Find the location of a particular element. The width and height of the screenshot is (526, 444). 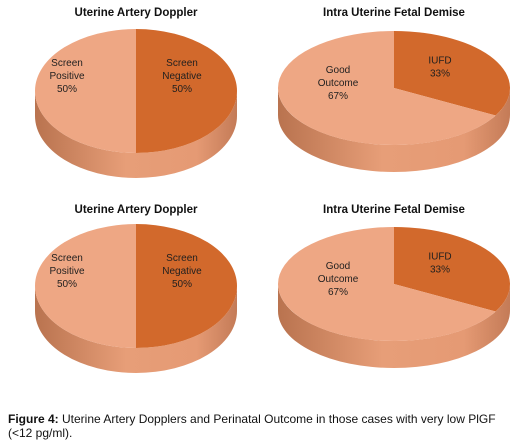

figure-label: Figure 4: is located at coordinates (33, 419).